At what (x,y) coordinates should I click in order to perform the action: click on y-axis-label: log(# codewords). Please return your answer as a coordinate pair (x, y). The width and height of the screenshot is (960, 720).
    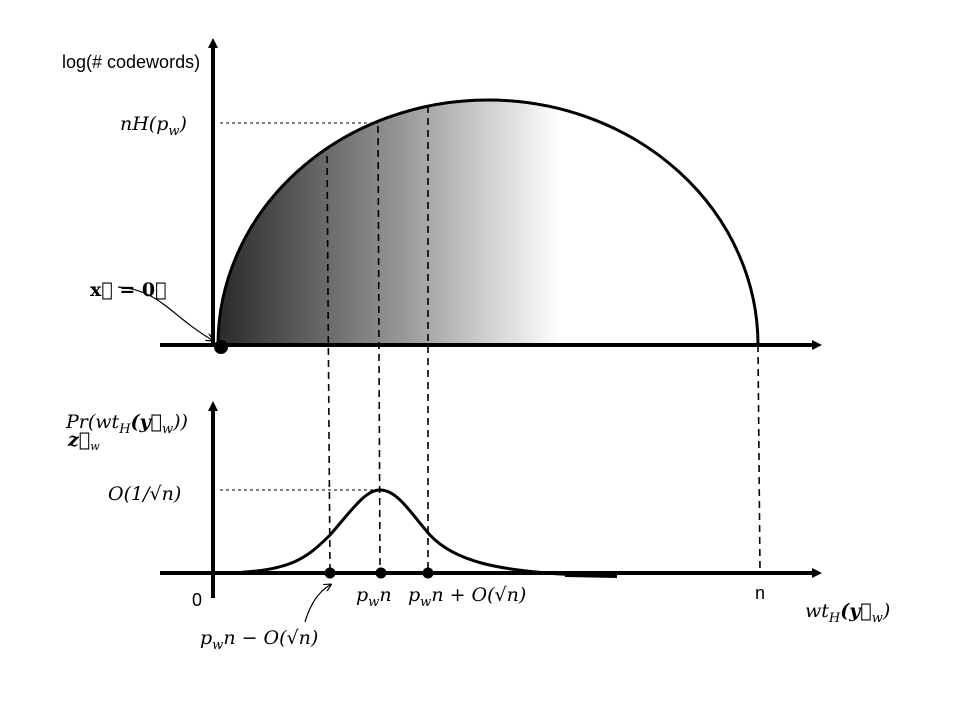
    Looking at the image, I should click on (131, 62).